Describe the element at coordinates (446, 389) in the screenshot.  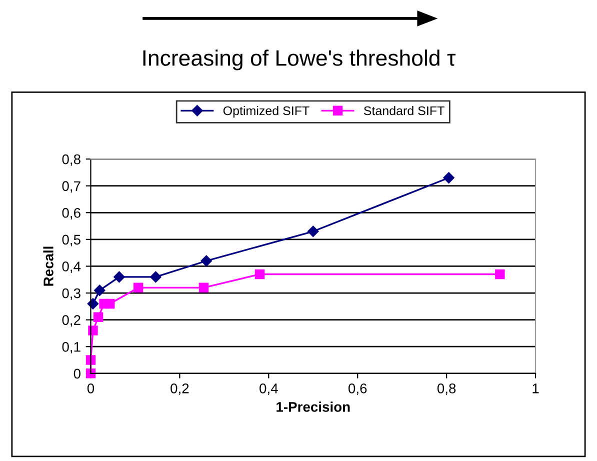
I see `x-tick-label: 0,8` at that location.